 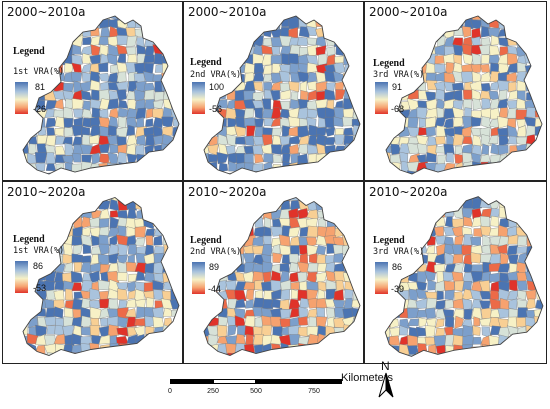 What do you see at coordinates (214, 267) in the screenshot?
I see `legend-max: 89` at bounding box center [214, 267].